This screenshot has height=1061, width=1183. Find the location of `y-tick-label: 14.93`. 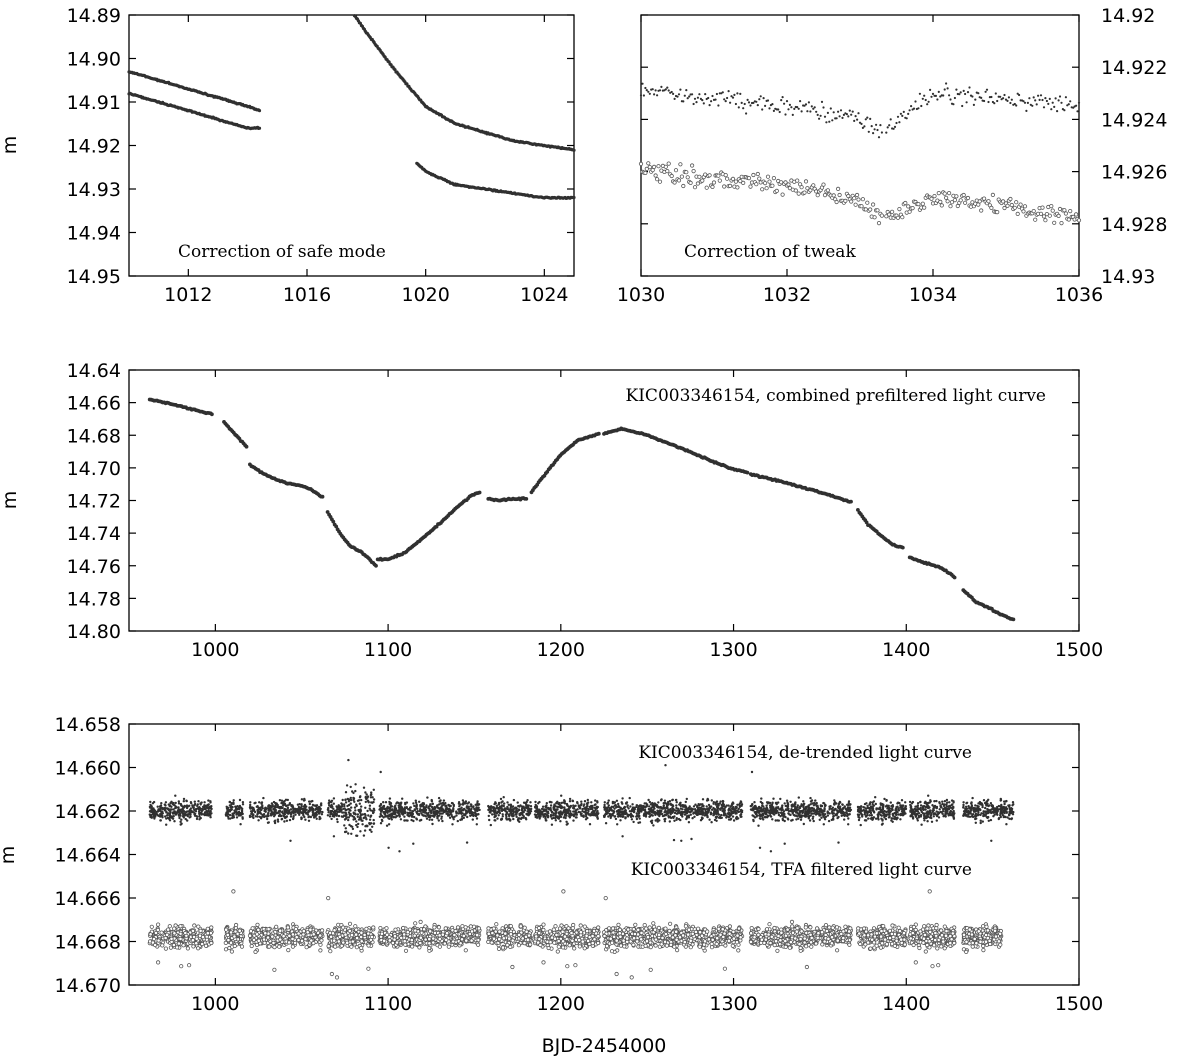

y-tick-label: 14.93 is located at coordinates (1128, 277).